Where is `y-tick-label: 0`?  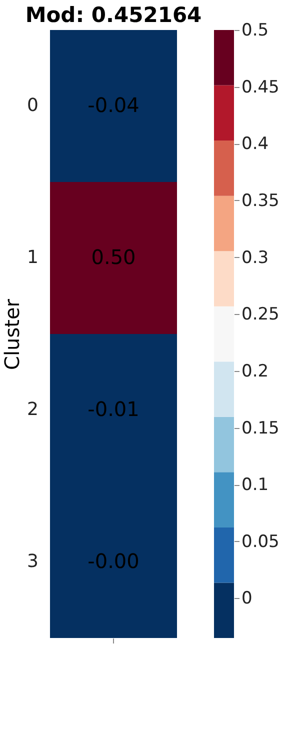 y-tick-label: 0 is located at coordinates (32, 105).